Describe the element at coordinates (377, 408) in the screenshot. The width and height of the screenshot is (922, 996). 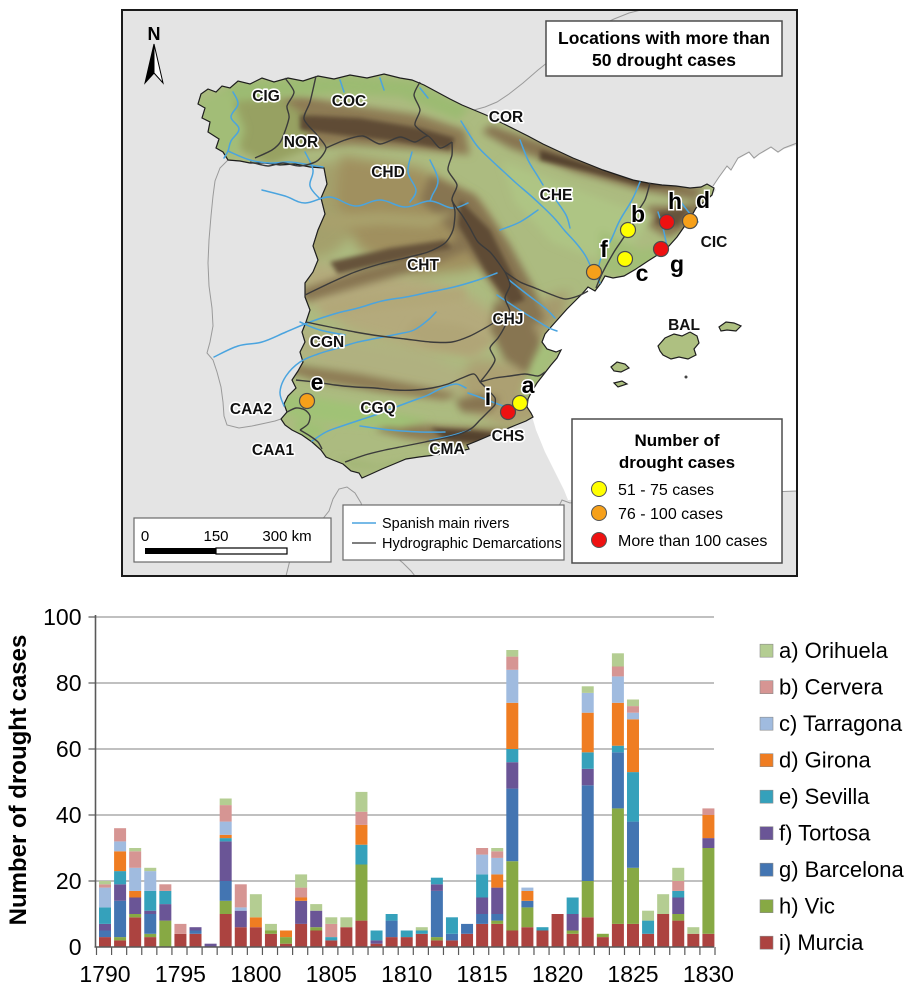
I see `svg-text: CGQ` at that location.